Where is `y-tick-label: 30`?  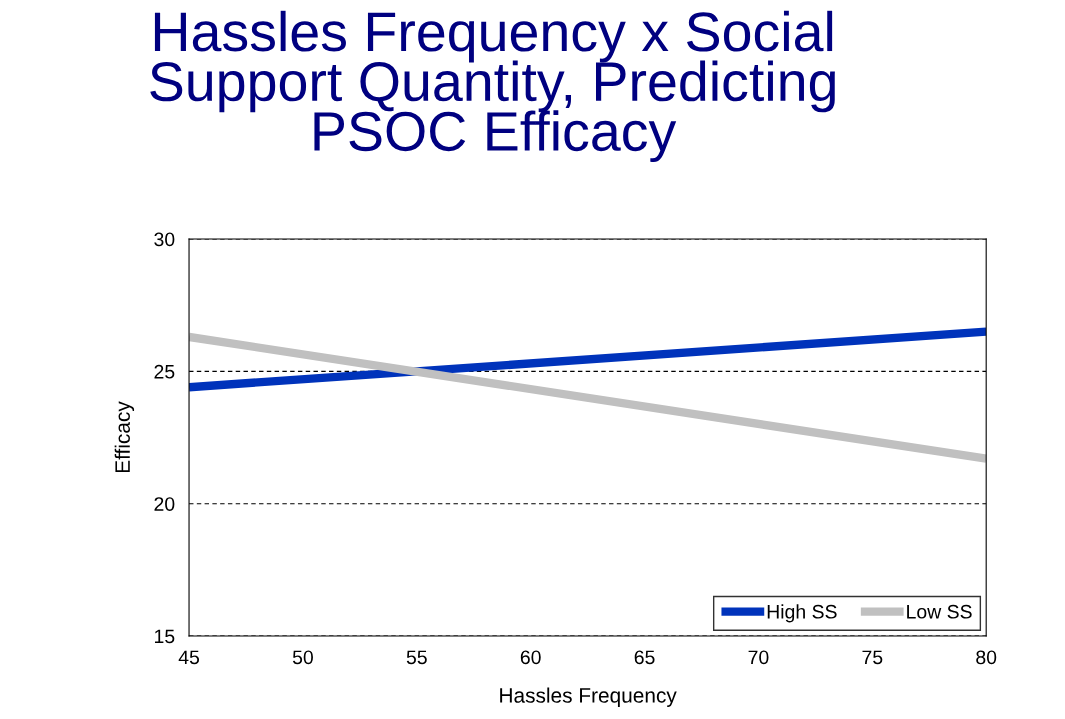 y-tick-label: 30 is located at coordinates (164, 239).